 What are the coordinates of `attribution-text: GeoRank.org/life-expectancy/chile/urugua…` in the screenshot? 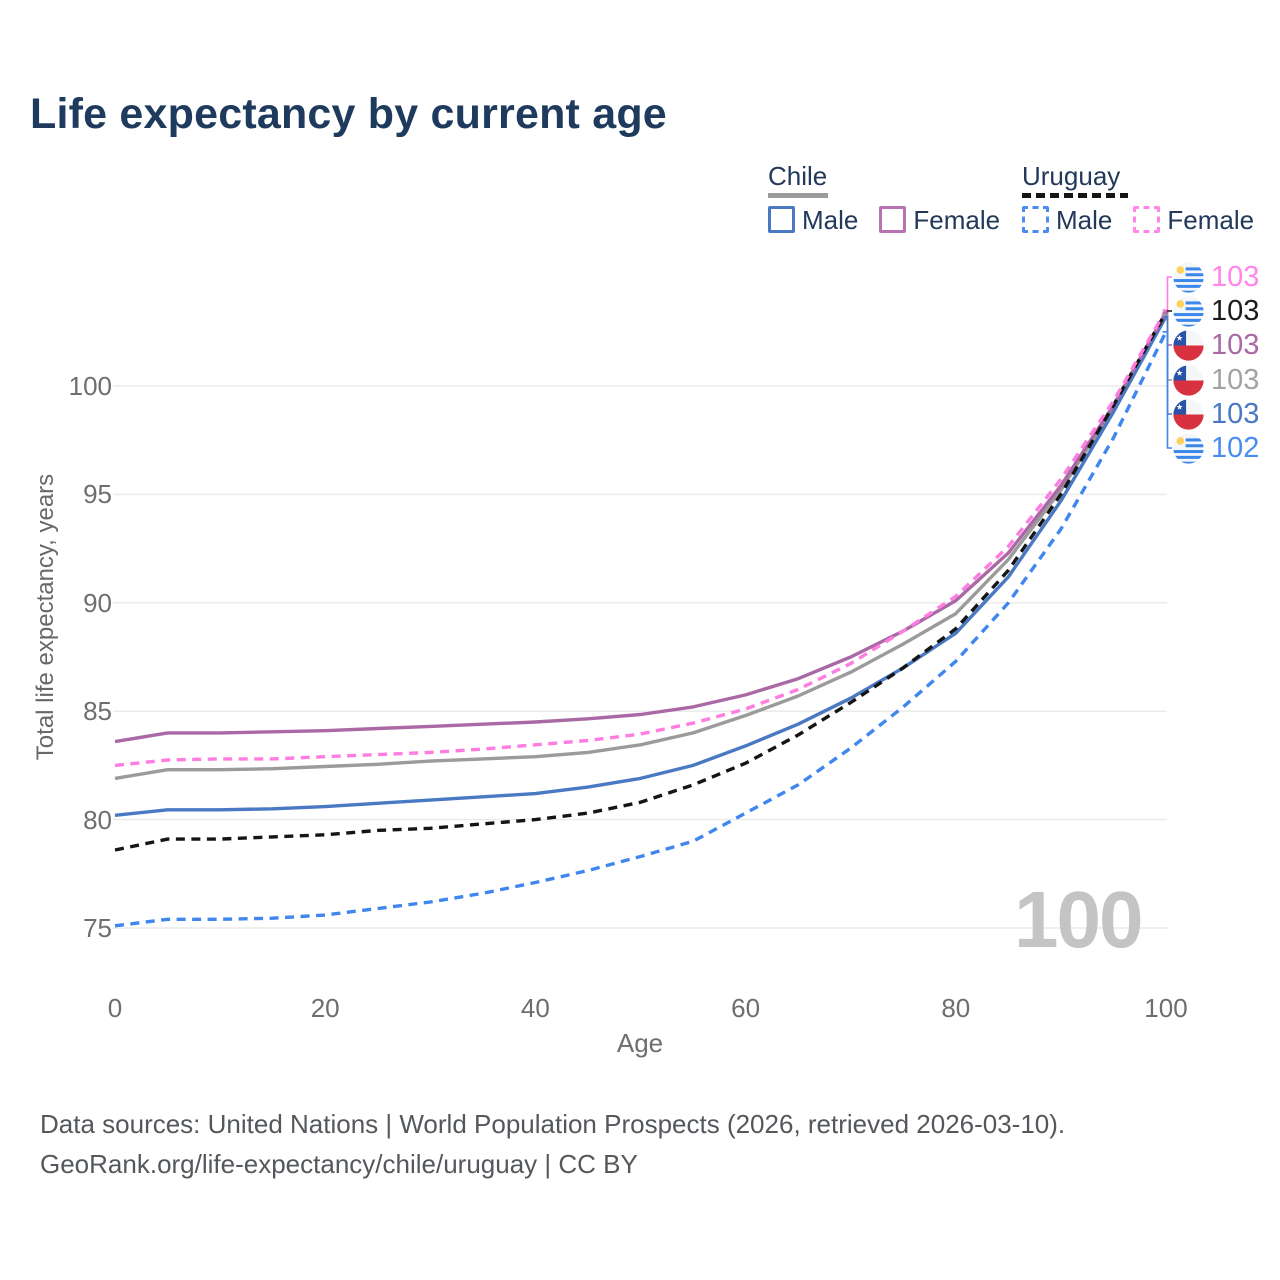 It's located at (339, 1164).